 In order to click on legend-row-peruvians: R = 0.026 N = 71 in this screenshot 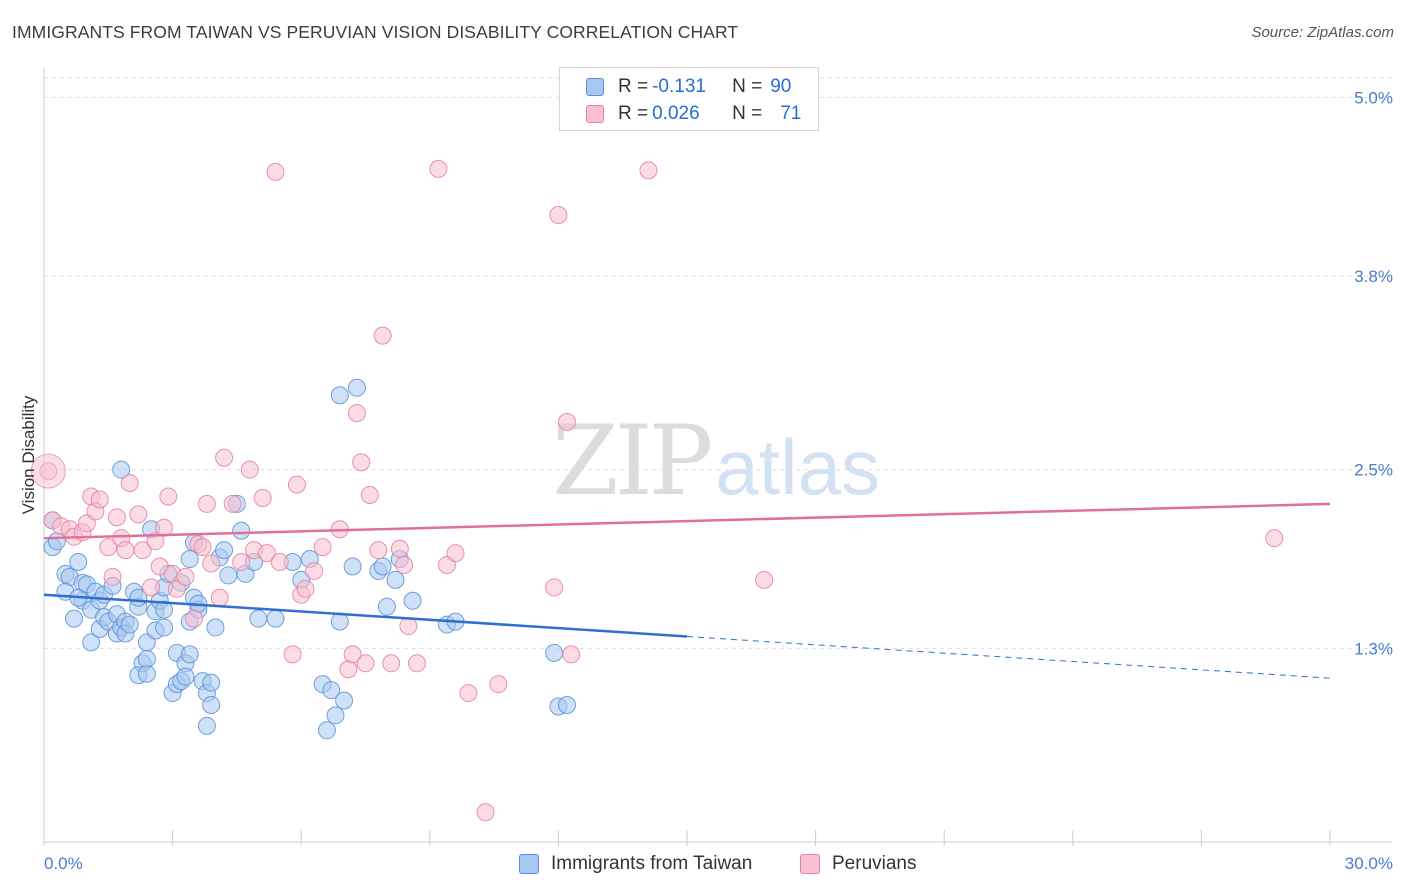, I will do `click(693, 114)`.